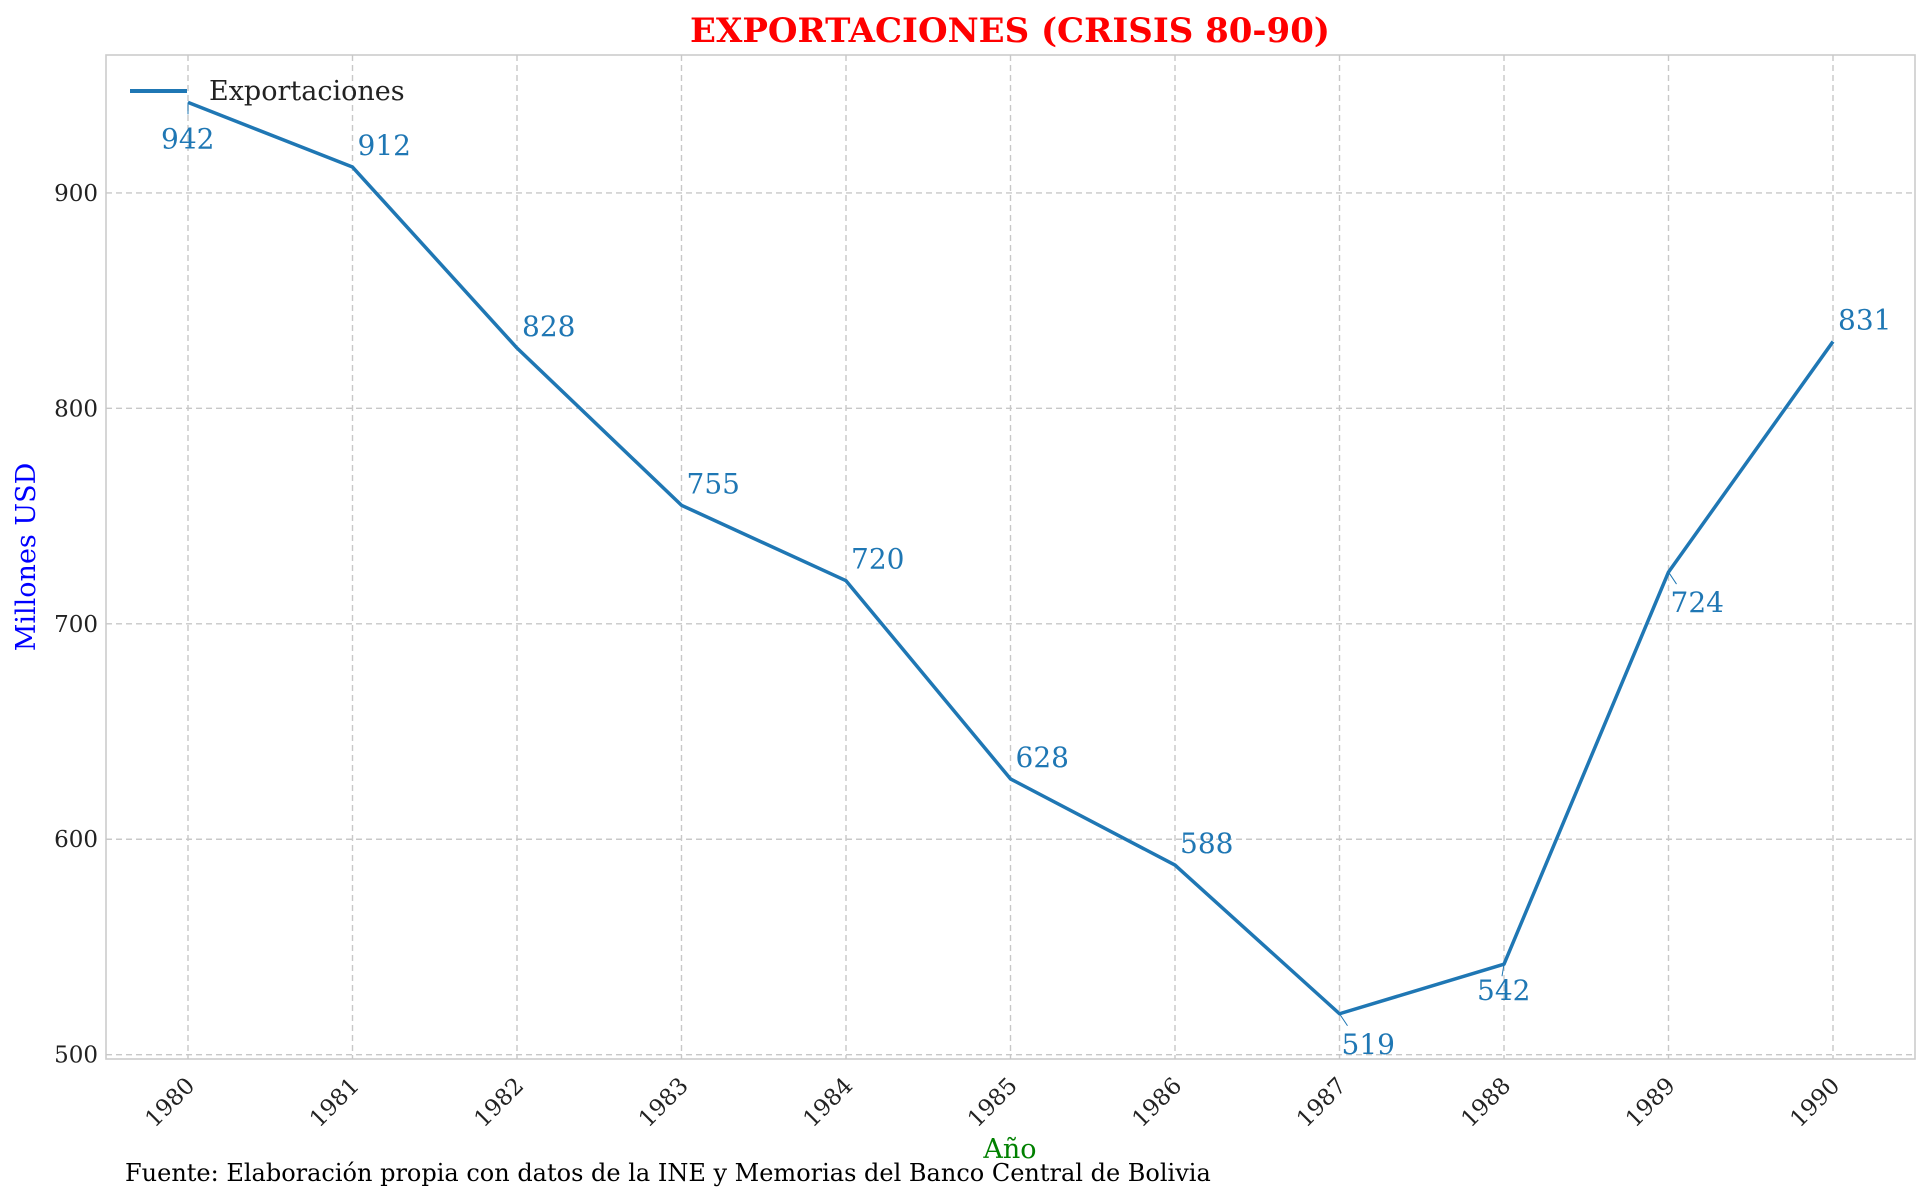 This screenshot has height=1201, width=1926. I want to click on y-tick-label: 700, so click(76, 625).